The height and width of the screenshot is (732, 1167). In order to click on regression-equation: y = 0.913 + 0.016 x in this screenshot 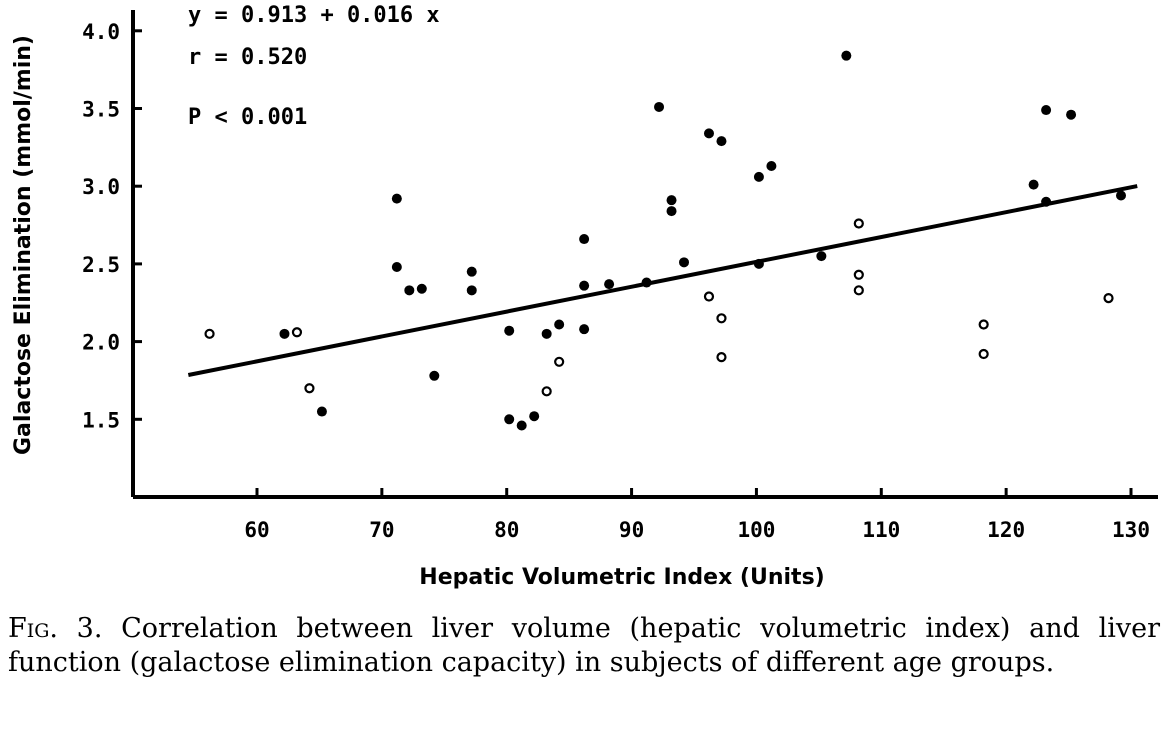, I will do `click(314, 15)`.